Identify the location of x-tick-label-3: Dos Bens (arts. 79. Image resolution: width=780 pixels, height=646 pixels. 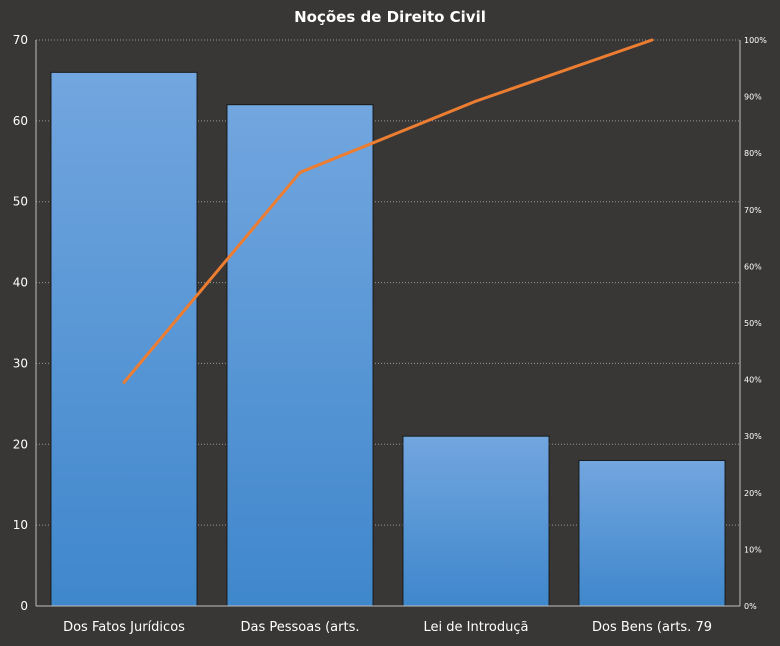
(652, 627).